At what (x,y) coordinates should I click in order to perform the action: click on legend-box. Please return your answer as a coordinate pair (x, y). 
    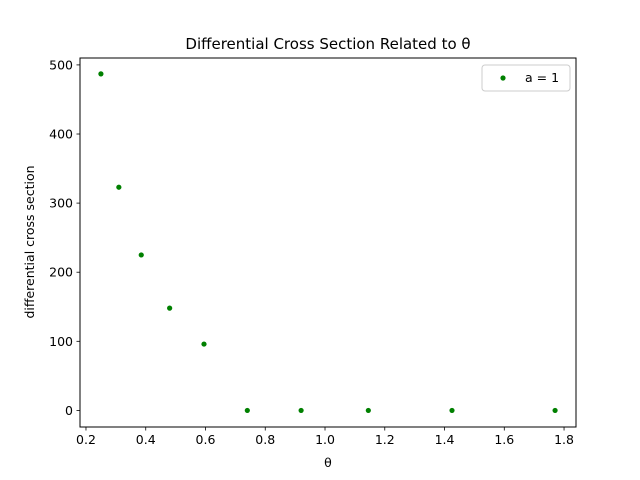
    Looking at the image, I should click on (526, 78).